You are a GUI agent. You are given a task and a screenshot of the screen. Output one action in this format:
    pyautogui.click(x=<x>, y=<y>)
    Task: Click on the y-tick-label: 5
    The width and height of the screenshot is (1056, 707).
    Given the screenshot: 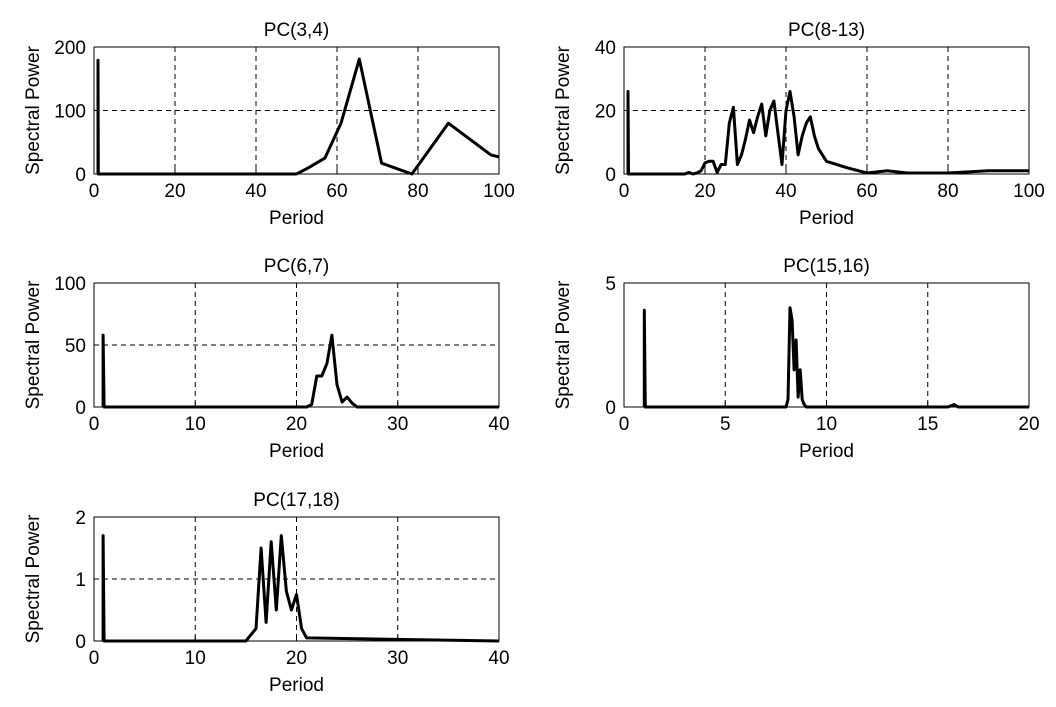 What is the action you would take?
    pyautogui.click(x=610, y=284)
    